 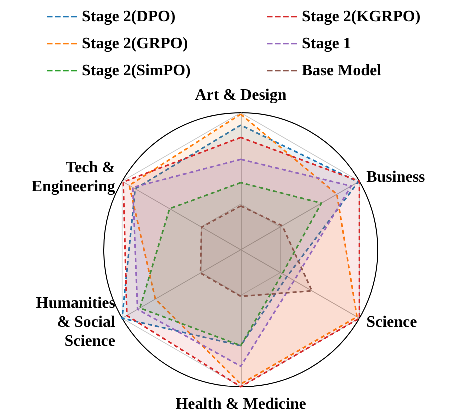 I want to click on legend-label: Stage 2(KGRPO), so click(x=361, y=17).